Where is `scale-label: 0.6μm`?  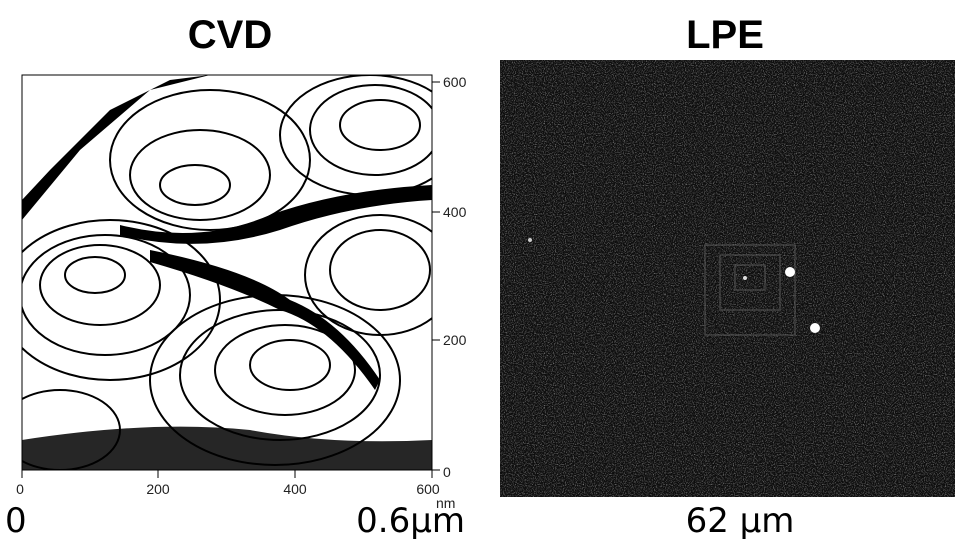 scale-label: 0.6μm is located at coordinates (410, 521).